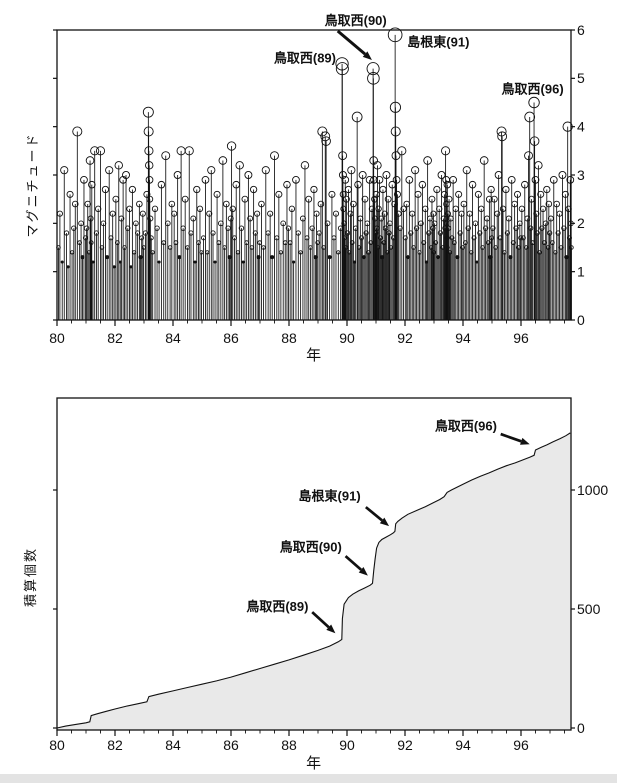 Image resolution: width=617 pixels, height=783 pixels. What do you see at coordinates (311, 547) in the screenshot?
I see `annotation-label: 鳥取西(90)` at bounding box center [311, 547].